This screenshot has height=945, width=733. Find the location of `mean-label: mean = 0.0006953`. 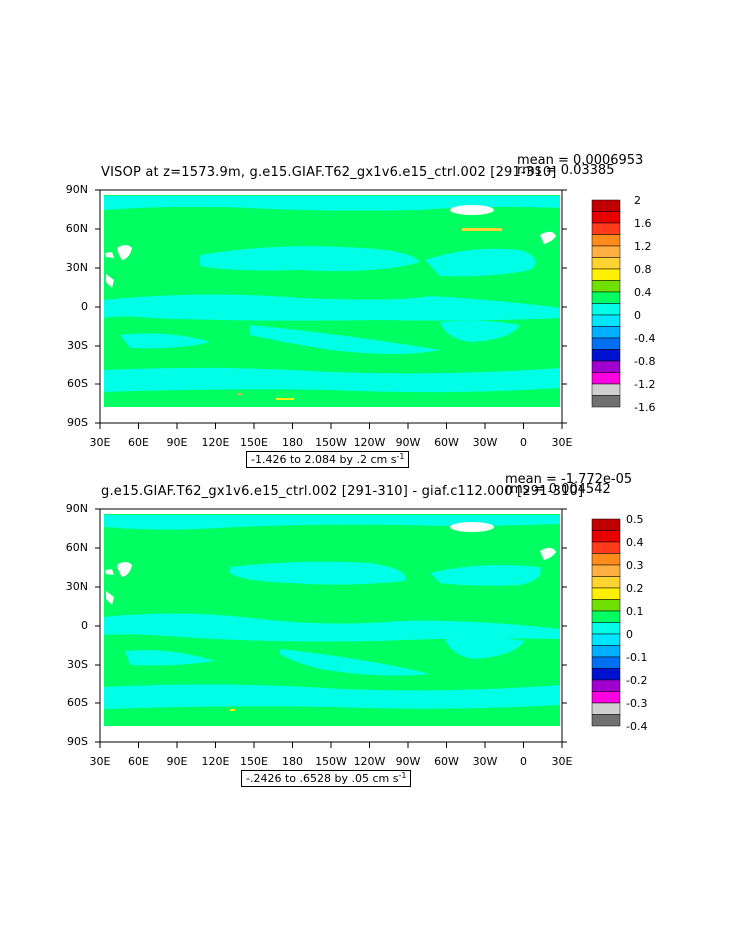

mean-label: mean = 0.0006953 is located at coordinates (580, 160).